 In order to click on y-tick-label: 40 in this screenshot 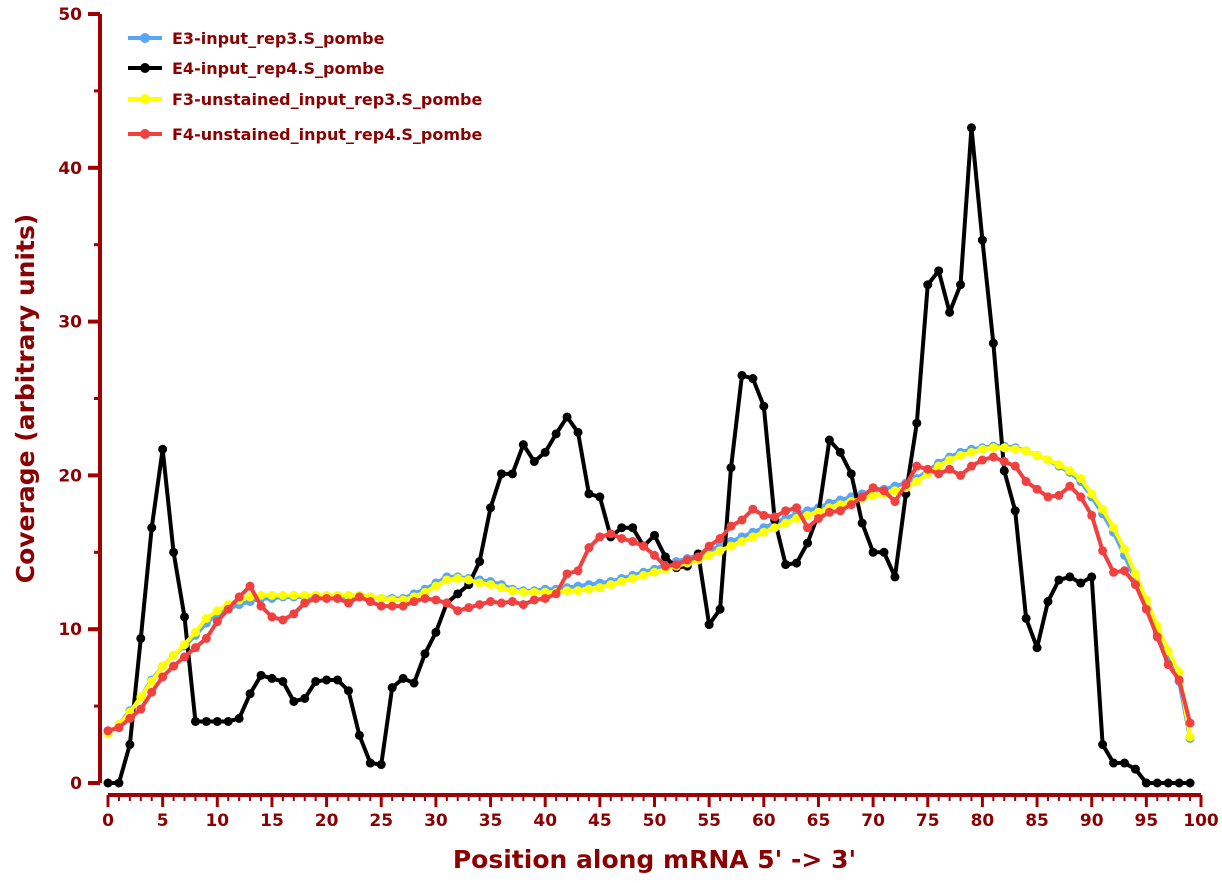, I will do `click(70, 169)`.